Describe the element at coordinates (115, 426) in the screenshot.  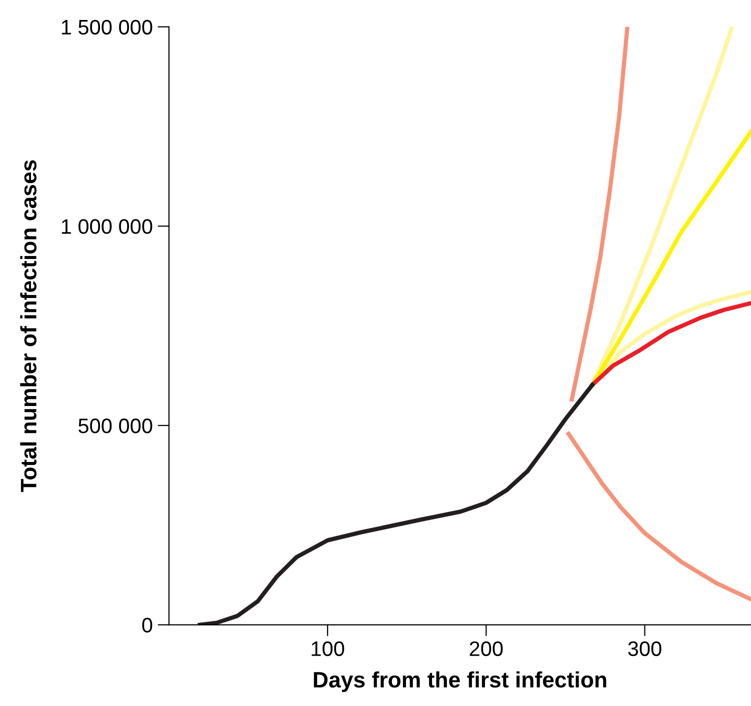
I see `y-tick-label: 500 000` at that location.